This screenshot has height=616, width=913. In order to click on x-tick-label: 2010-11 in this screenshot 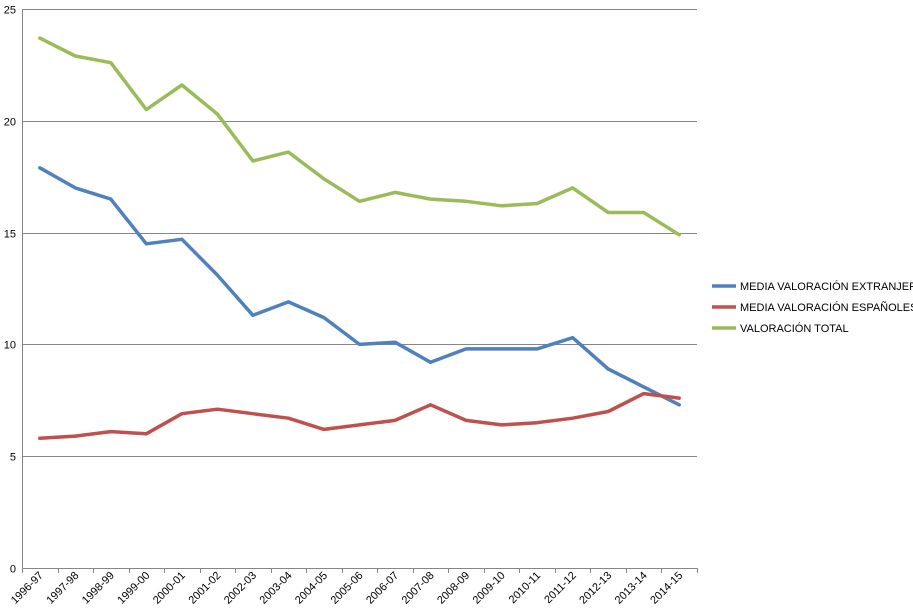, I will do `click(525, 588)`.